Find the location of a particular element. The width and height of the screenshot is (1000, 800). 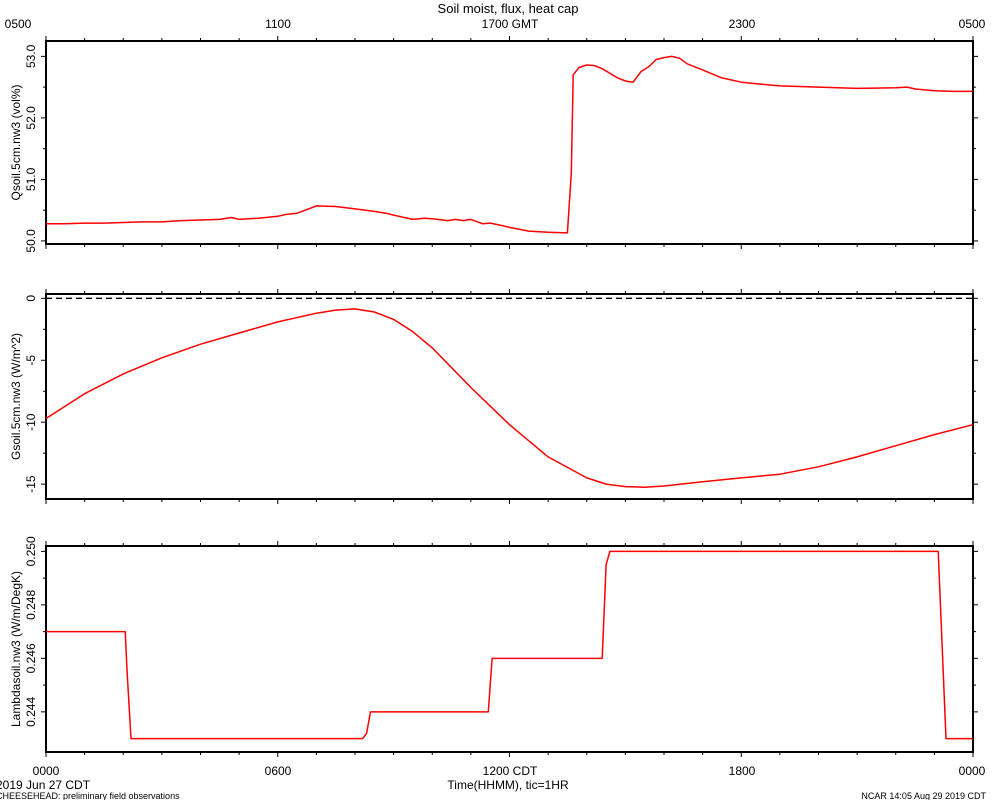

y-tick-label: 0.250 is located at coordinates (31, 551).